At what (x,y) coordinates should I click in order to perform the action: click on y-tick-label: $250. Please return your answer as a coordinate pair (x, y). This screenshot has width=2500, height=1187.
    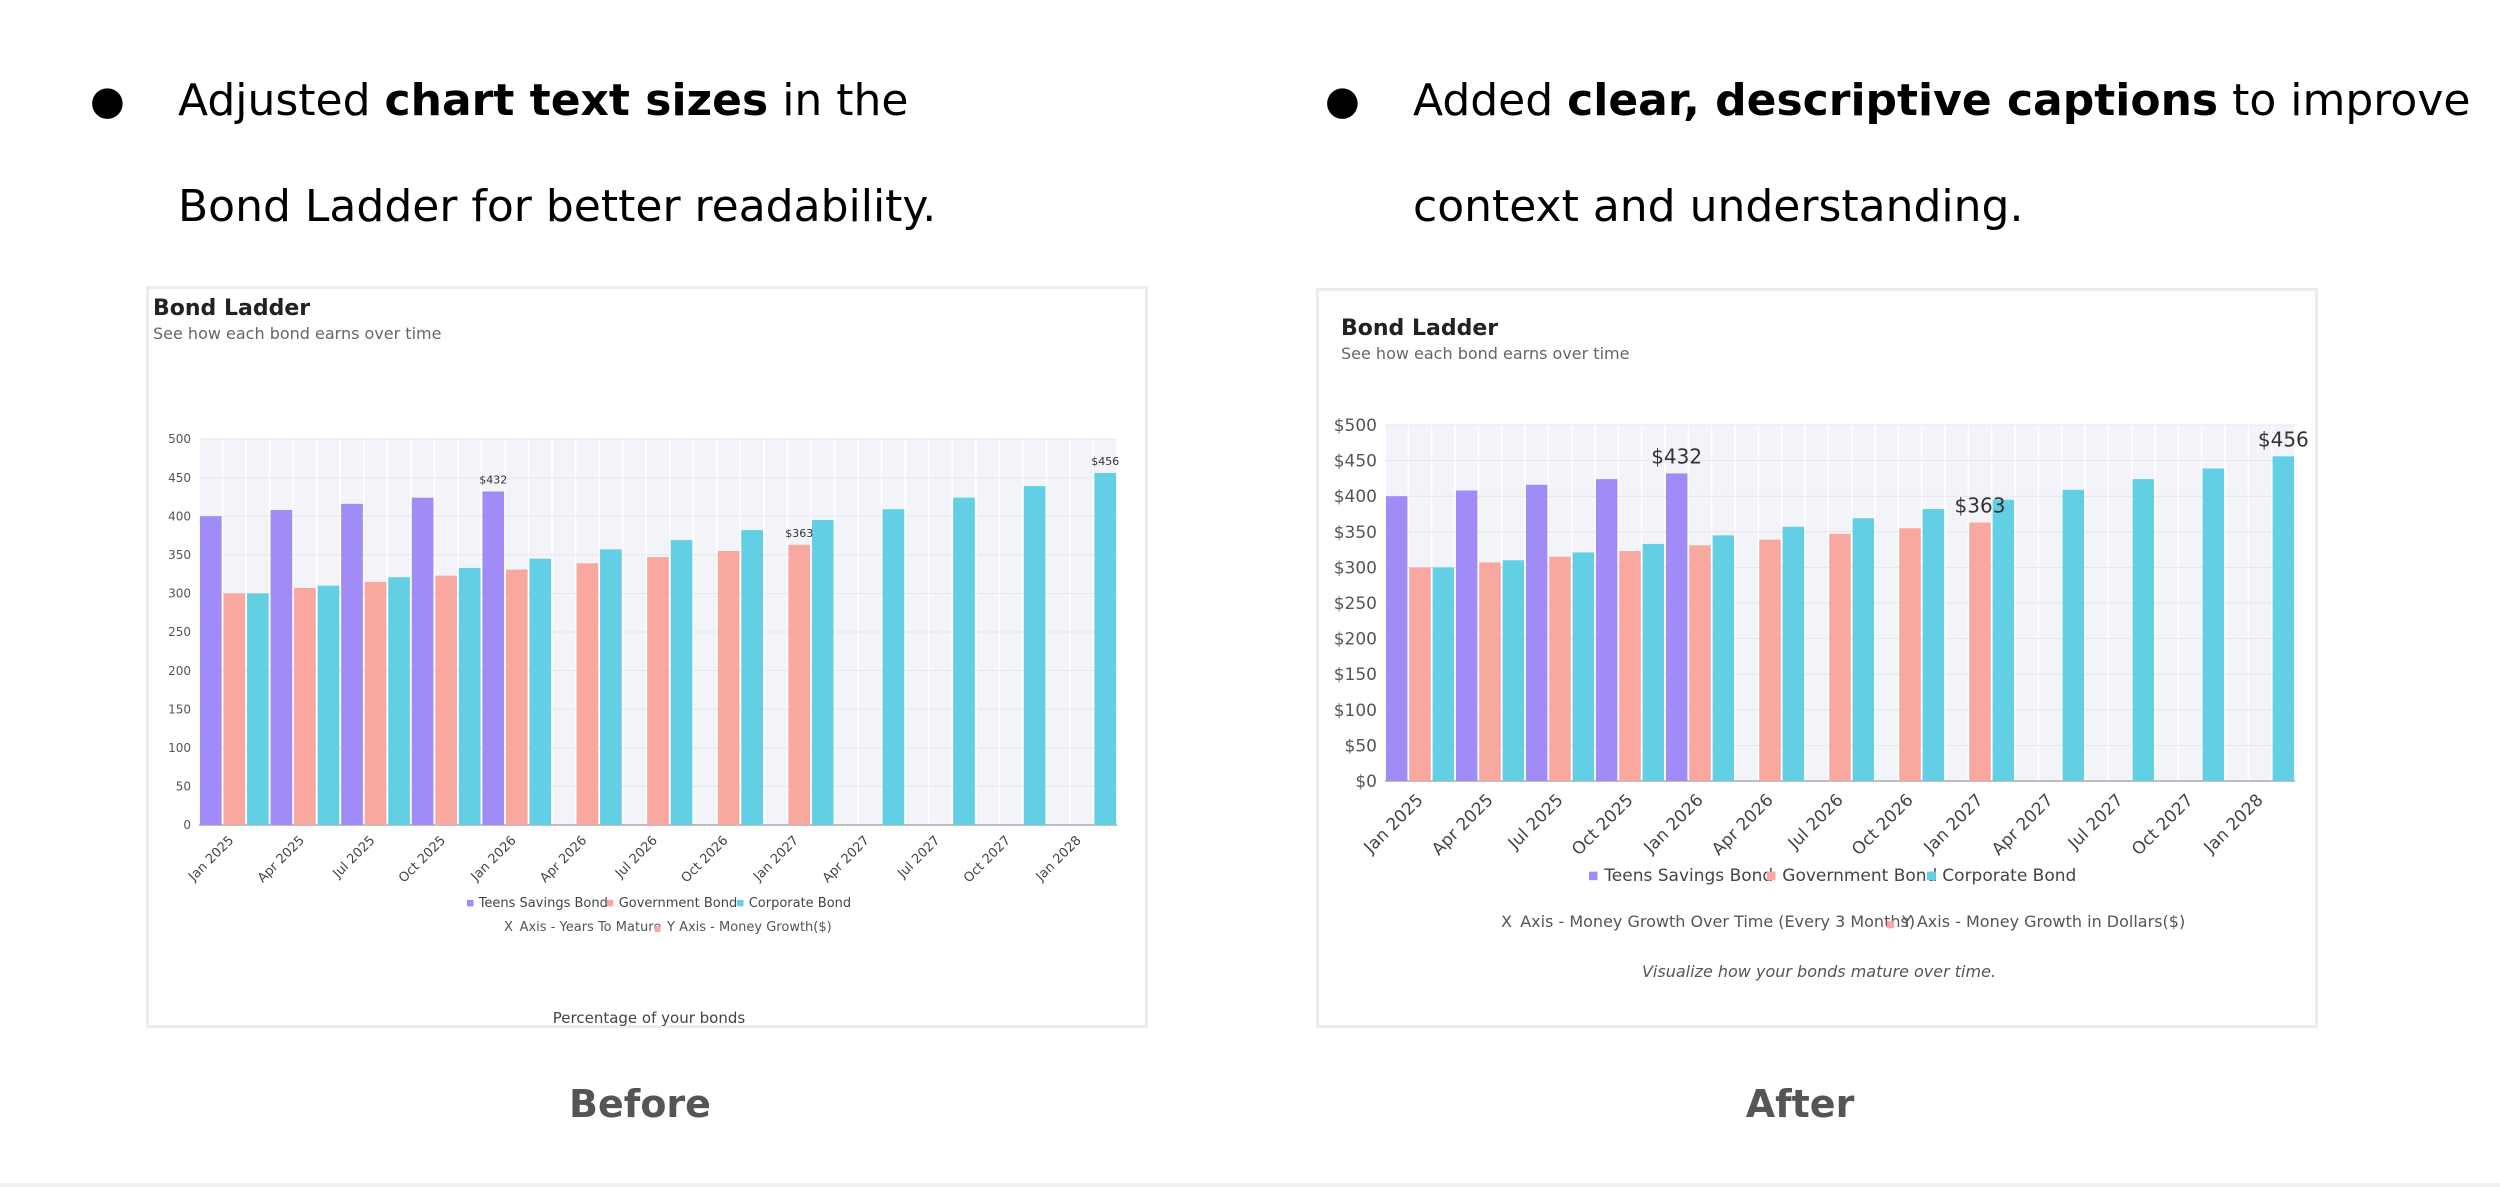
    Looking at the image, I should click on (1355, 604).